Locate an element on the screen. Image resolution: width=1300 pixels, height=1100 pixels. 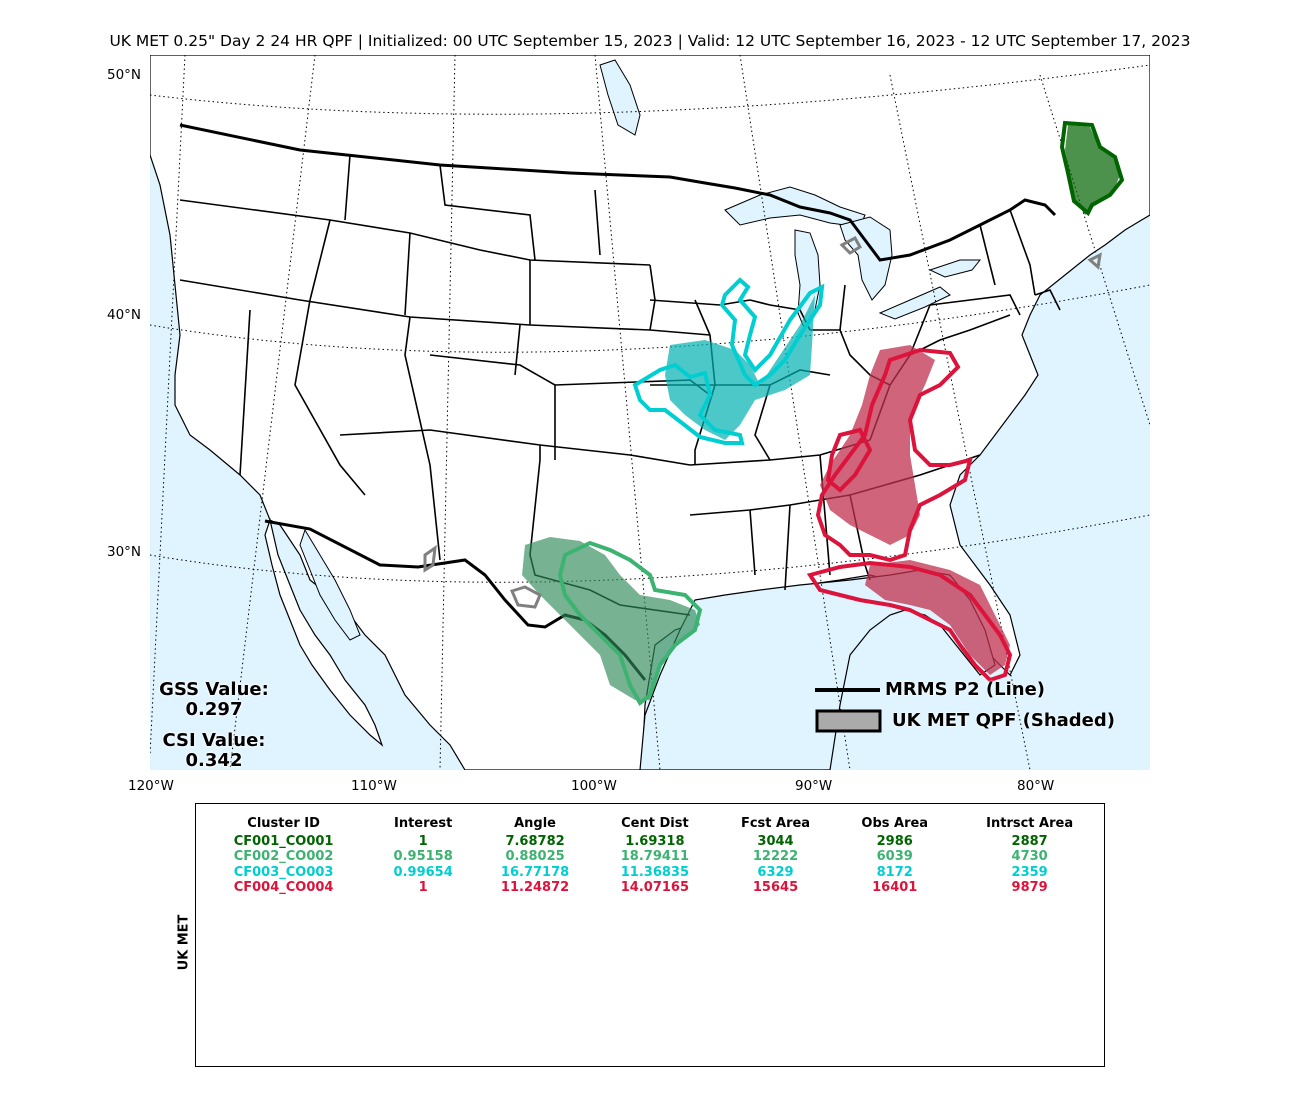
cell-intrsct-area: 4730 is located at coordinates (1029, 856).